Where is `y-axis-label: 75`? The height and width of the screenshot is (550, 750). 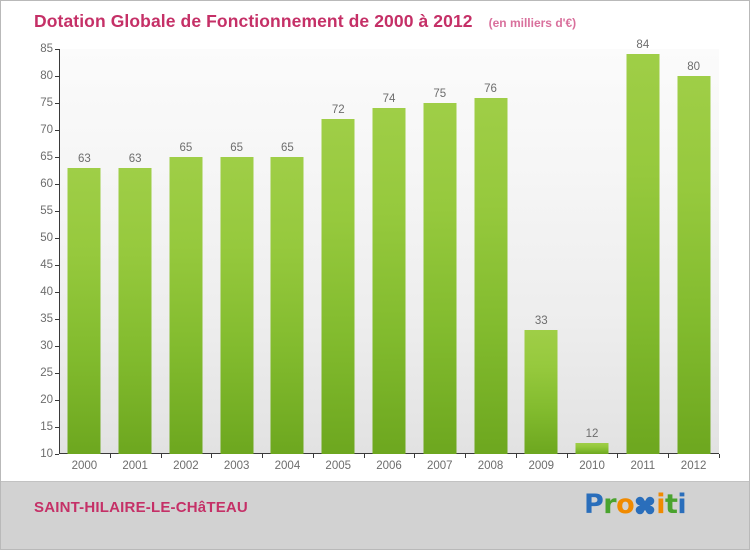
y-axis-label: 75 is located at coordinates (46, 103).